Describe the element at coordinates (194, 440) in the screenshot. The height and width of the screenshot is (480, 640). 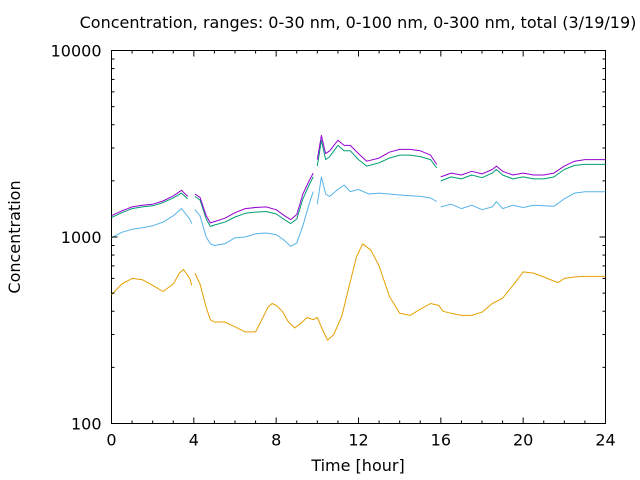
I see `x-tick-label: 4` at that location.